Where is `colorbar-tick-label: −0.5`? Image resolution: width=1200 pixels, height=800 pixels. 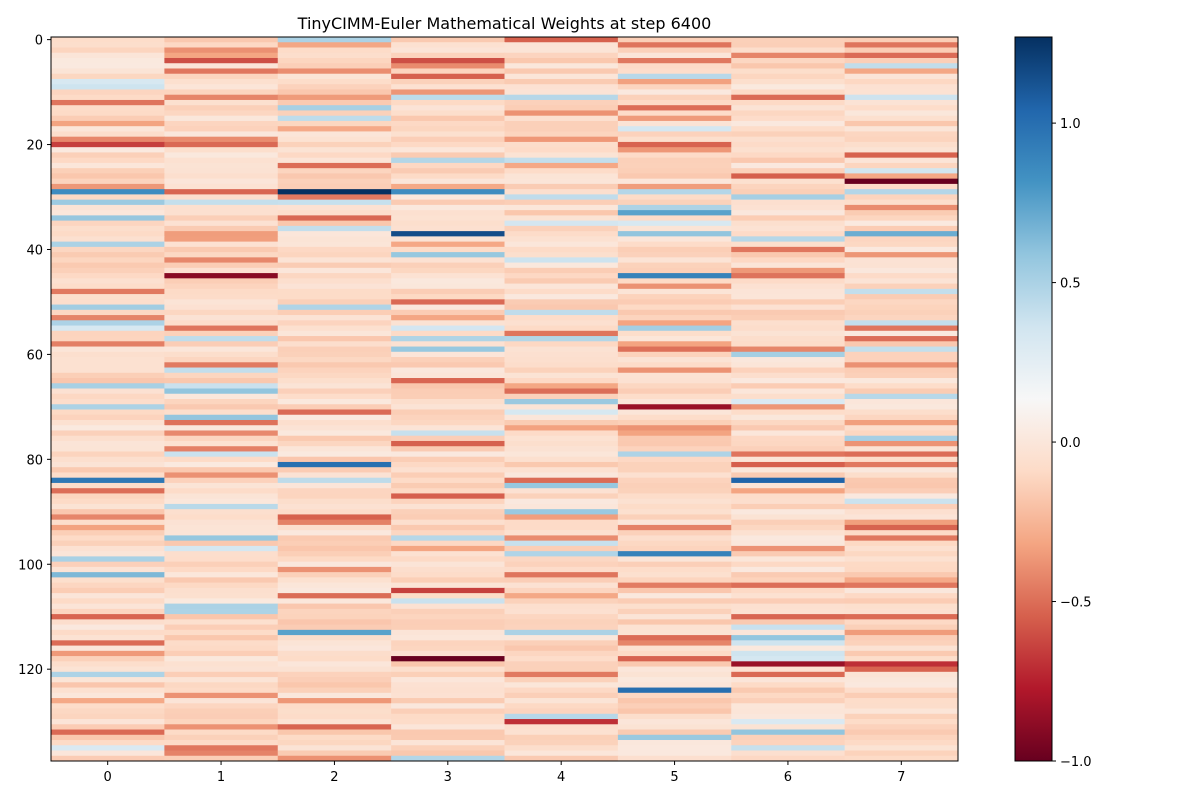
colorbar-tick-label: −0.5 is located at coordinates (1076, 603).